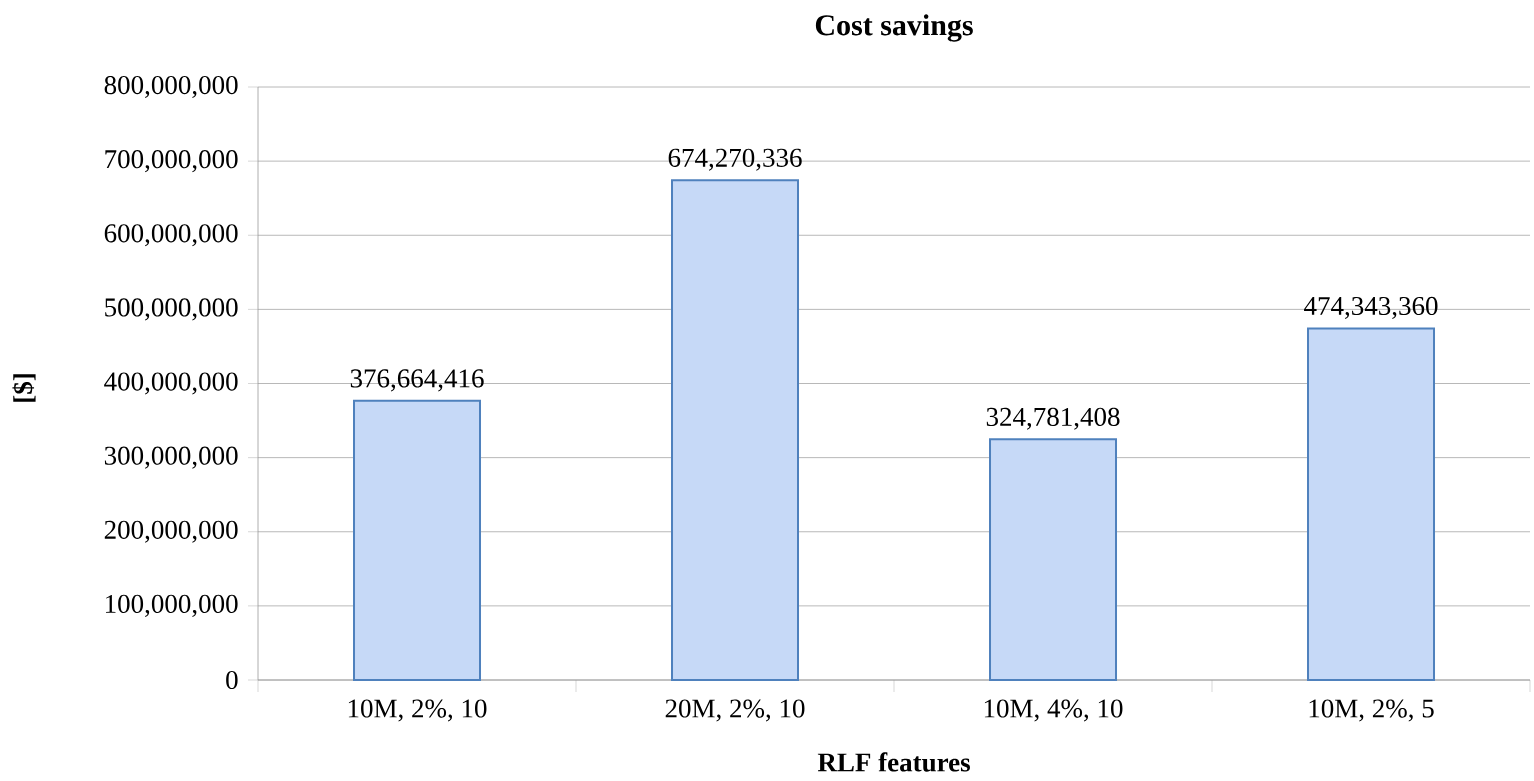  What do you see at coordinates (417, 380) in the screenshot?
I see `data-label: 376,664,416` at bounding box center [417, 380].